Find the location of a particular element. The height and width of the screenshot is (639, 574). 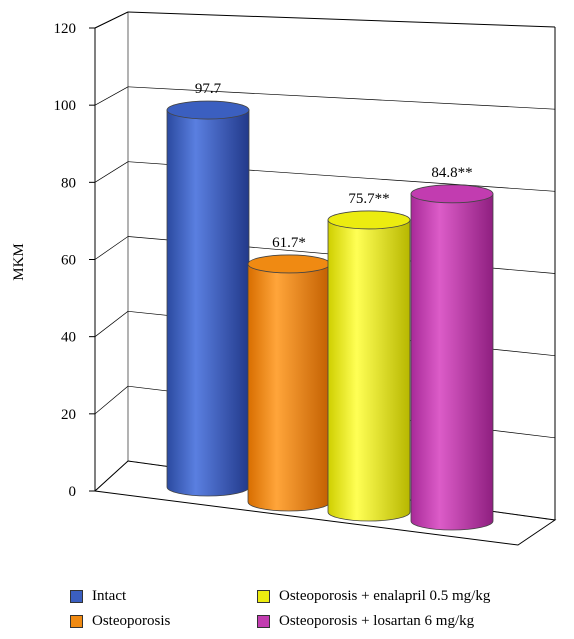

legend-item-enalapril: Osteoporosis + enalapril 0.5 mg/kg is located at coordinates (373, 596).